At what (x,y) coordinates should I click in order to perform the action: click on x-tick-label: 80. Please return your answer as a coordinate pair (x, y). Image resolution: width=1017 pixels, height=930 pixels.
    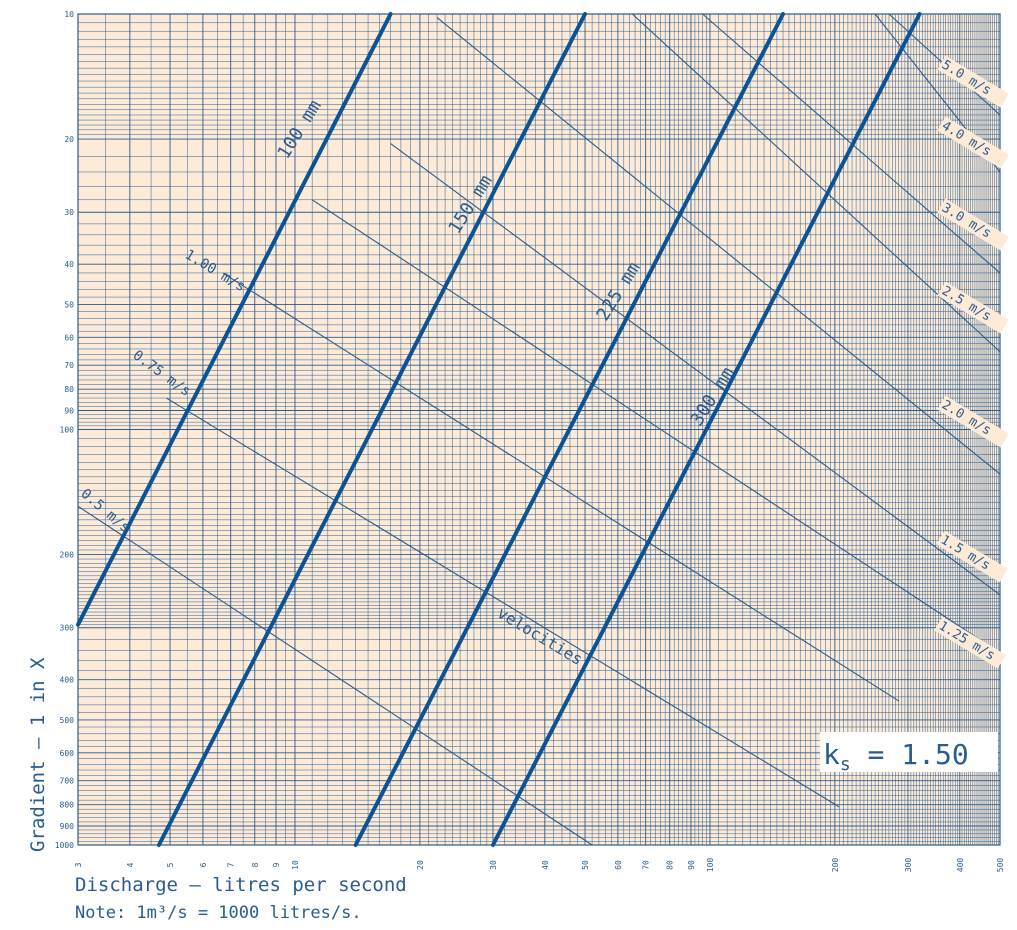
    Looking at the image, I should click on (670, 865).